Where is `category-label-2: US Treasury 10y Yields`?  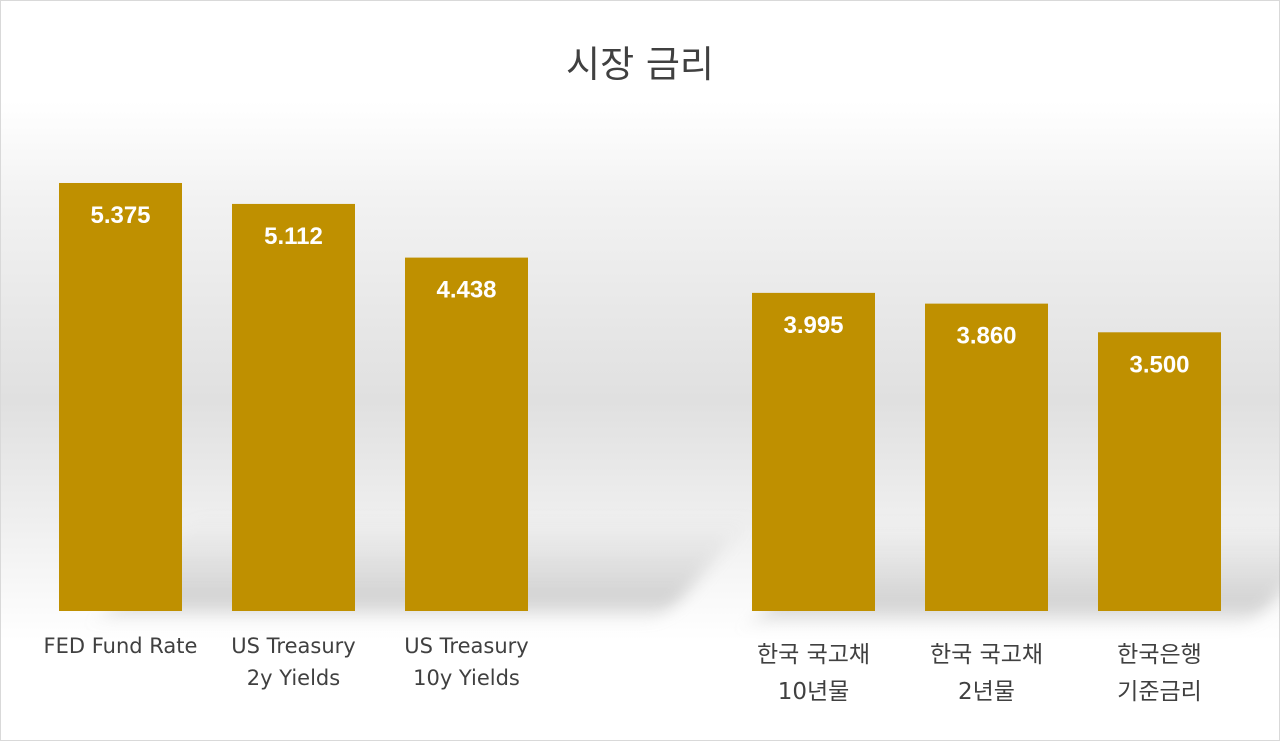 category-label-2: US Treasury 10y Yields is located at coordinates (466, 662).